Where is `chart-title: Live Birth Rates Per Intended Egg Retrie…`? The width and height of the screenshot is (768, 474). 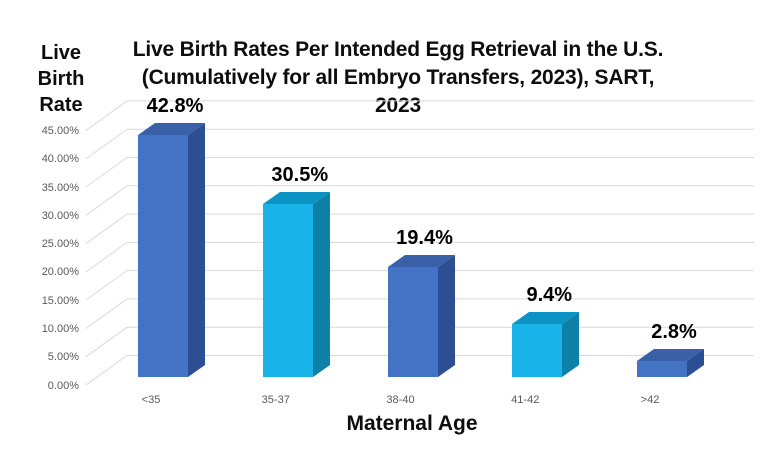 chart-title: Live Birth Rates Per Intended Egg Retrie… is located at coordinates (398, 78).